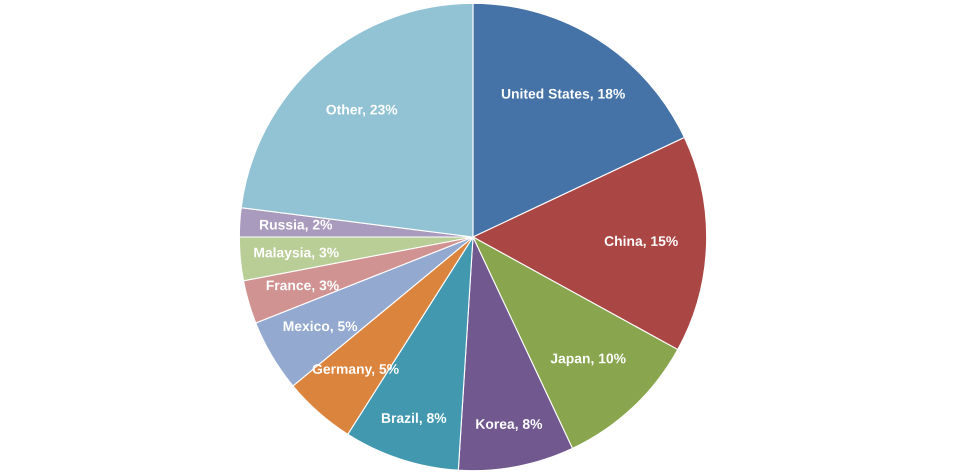 The width and height of the screenshot is (978, 475). I want to click on slice-label: Malaysia, 3%, so click(296, 253).